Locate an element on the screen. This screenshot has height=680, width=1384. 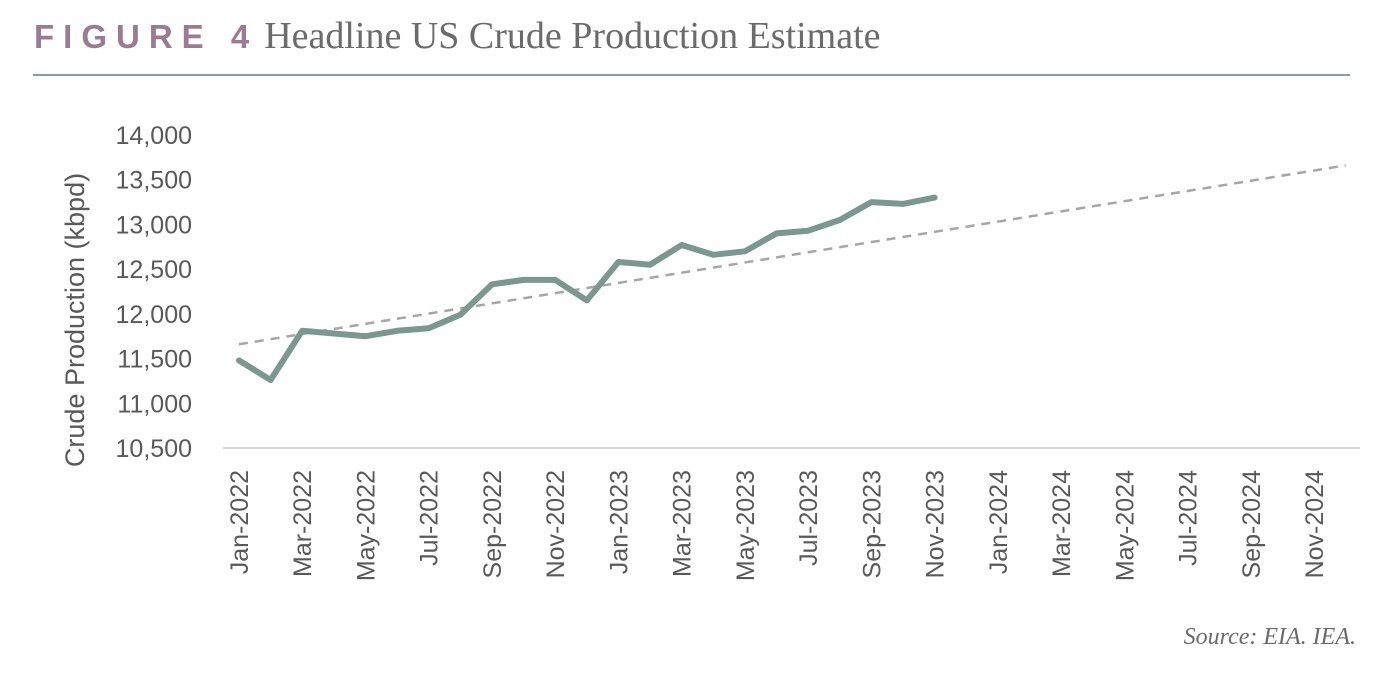
x-tick-label: Nov-2023 is located at coordinates (936, 524).